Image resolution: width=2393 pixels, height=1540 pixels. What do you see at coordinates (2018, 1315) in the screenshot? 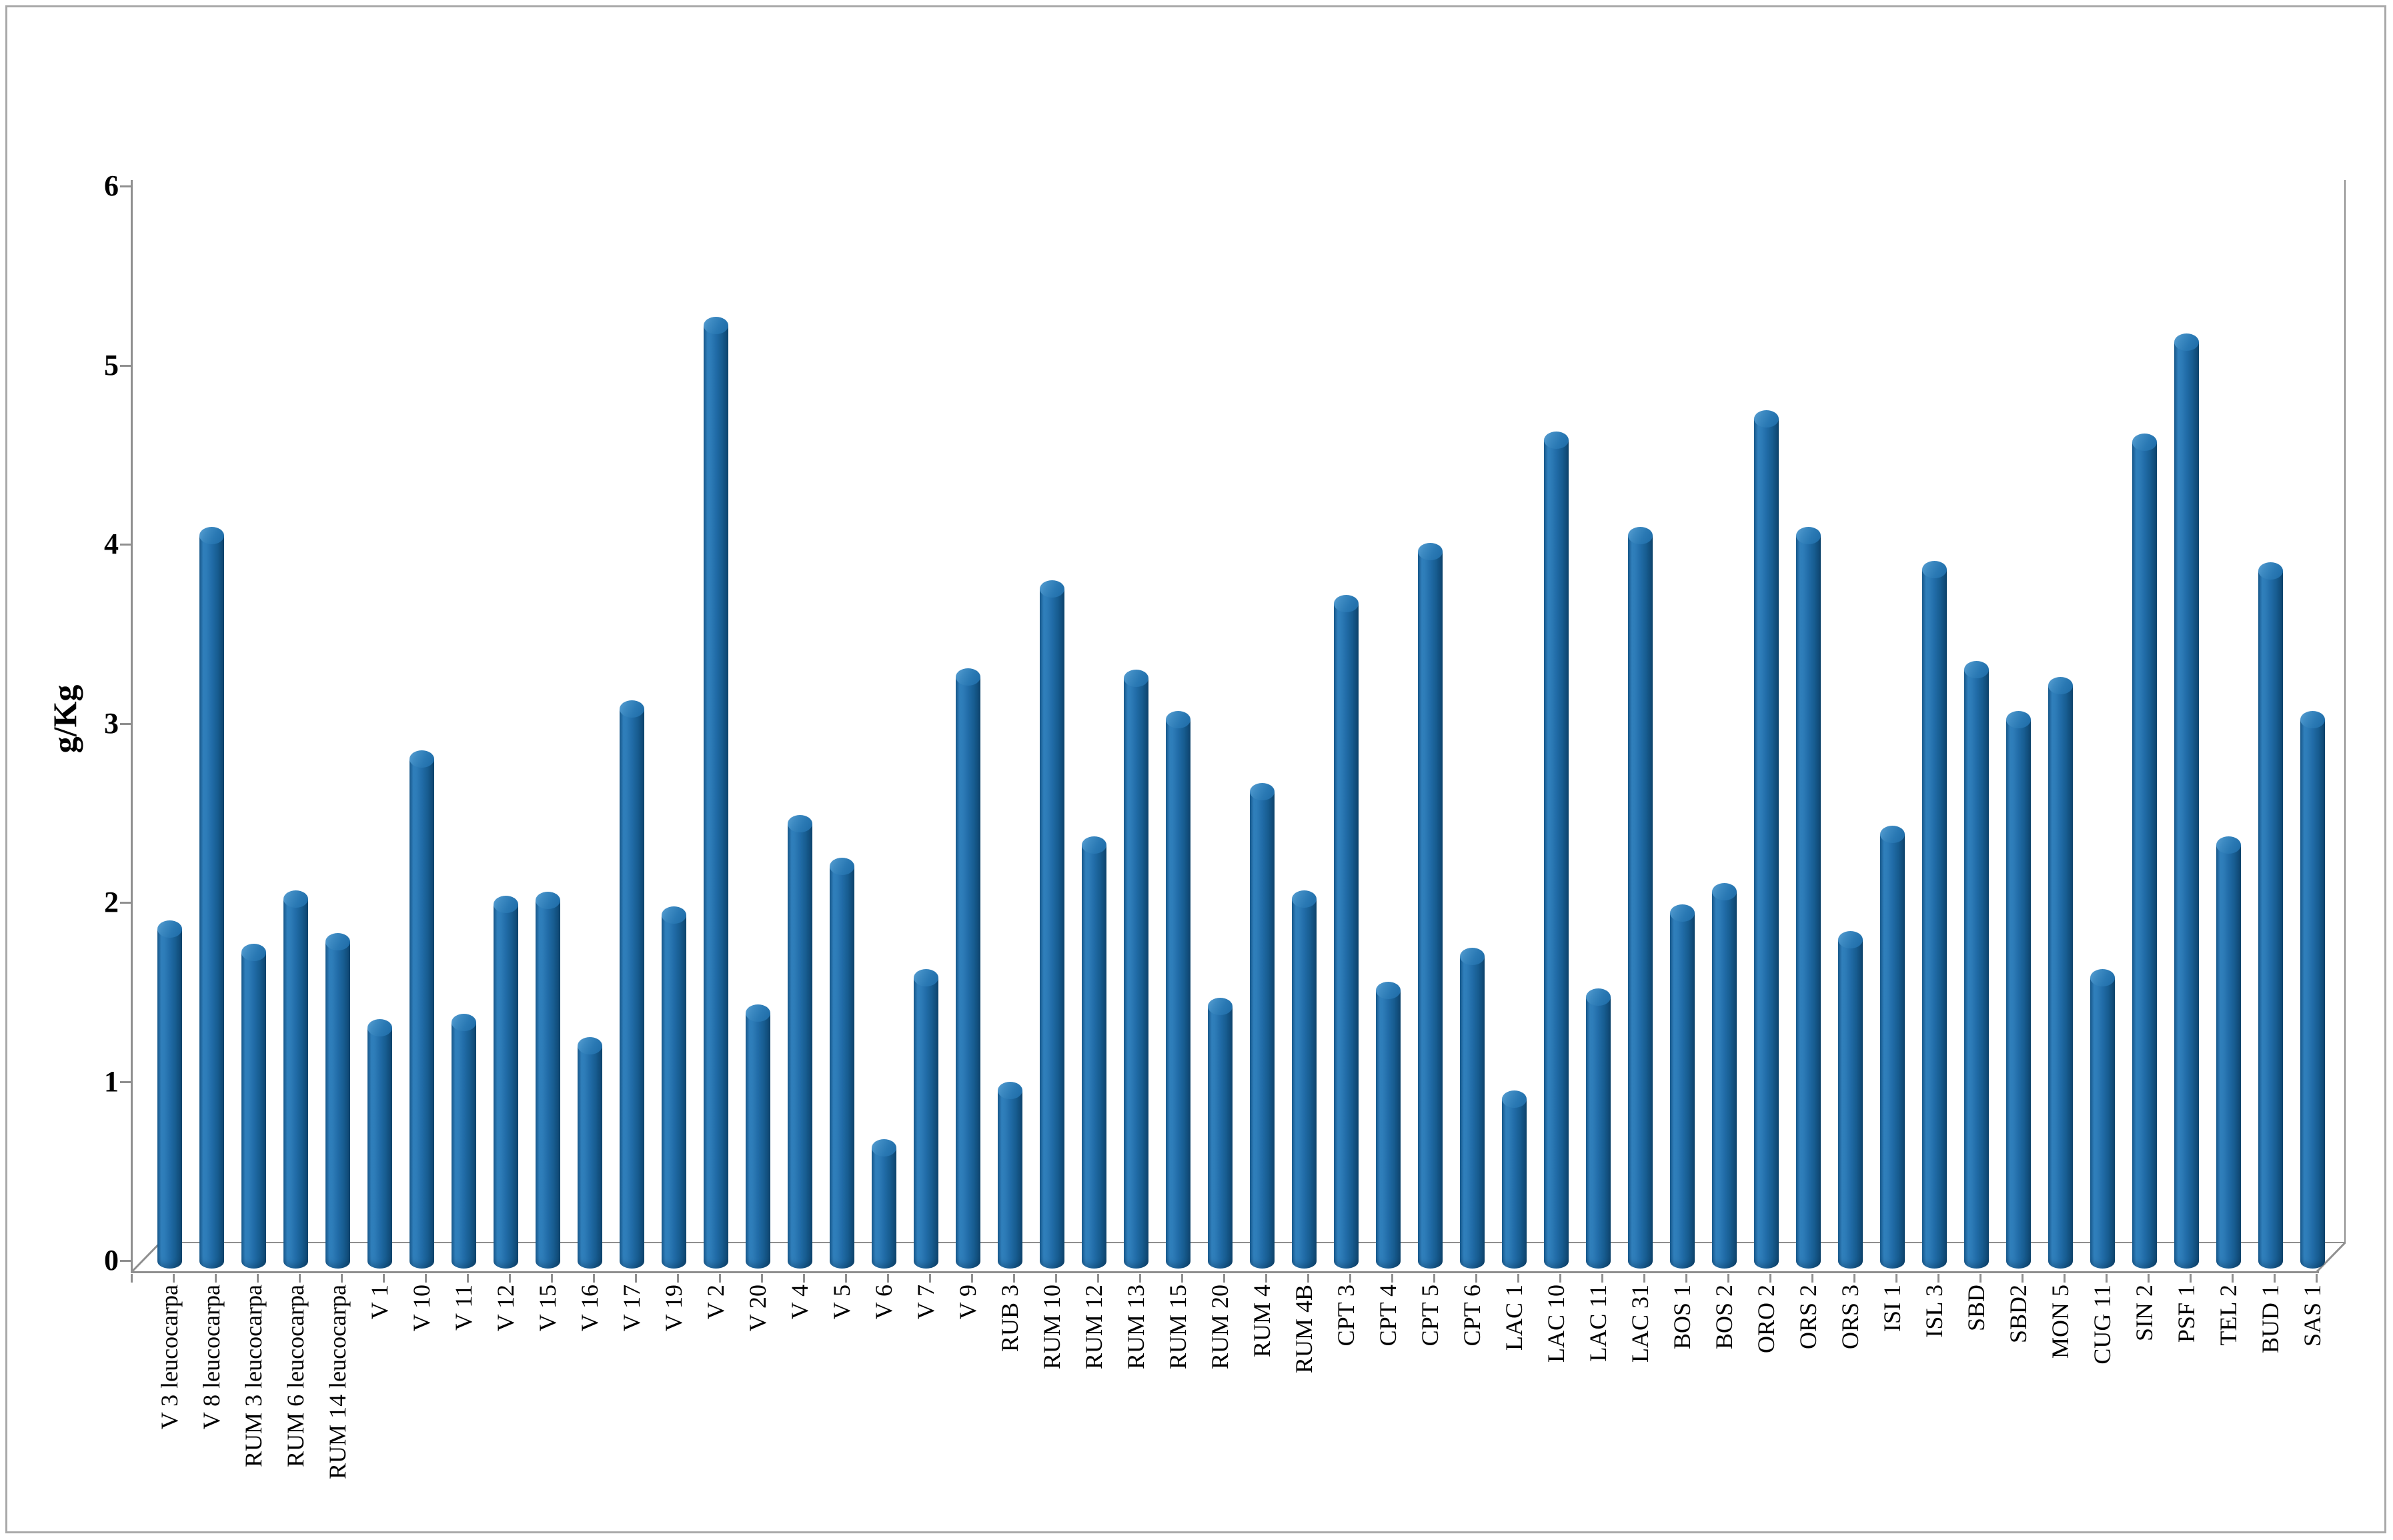
I see `x-axis-category-label: SBD2` at bounding box center [2018, 1315].